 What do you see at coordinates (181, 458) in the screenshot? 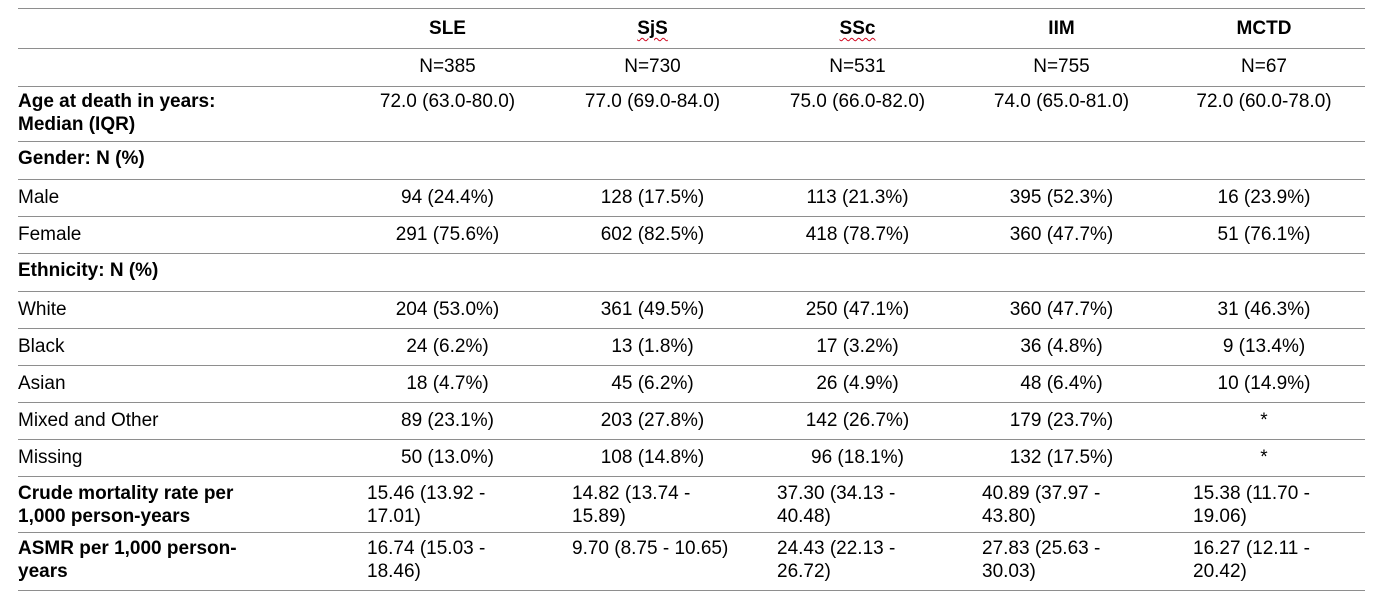
I see `missing-label: Missing` at bounding box center [181, 458].